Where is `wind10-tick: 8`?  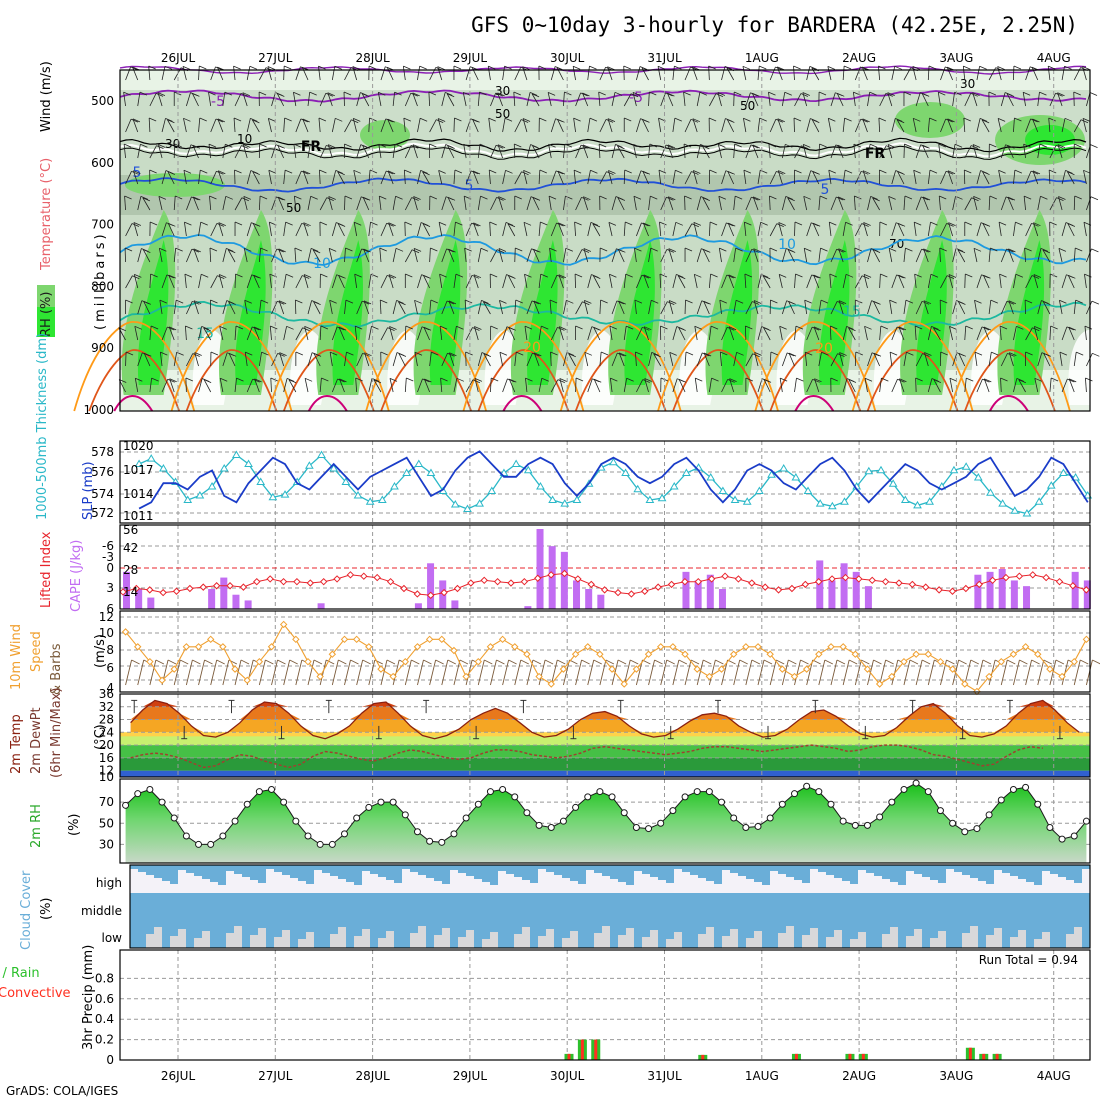
wind10-tick: 8 is located at coordinates (110, 650).